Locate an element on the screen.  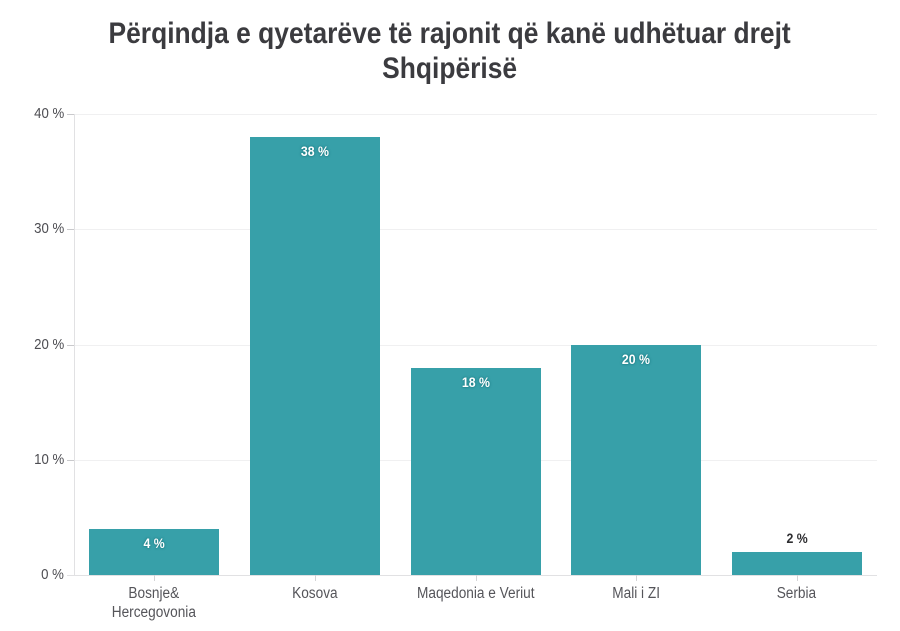
y-tick-label-30: 30 % is located at coordinates (32, 229).